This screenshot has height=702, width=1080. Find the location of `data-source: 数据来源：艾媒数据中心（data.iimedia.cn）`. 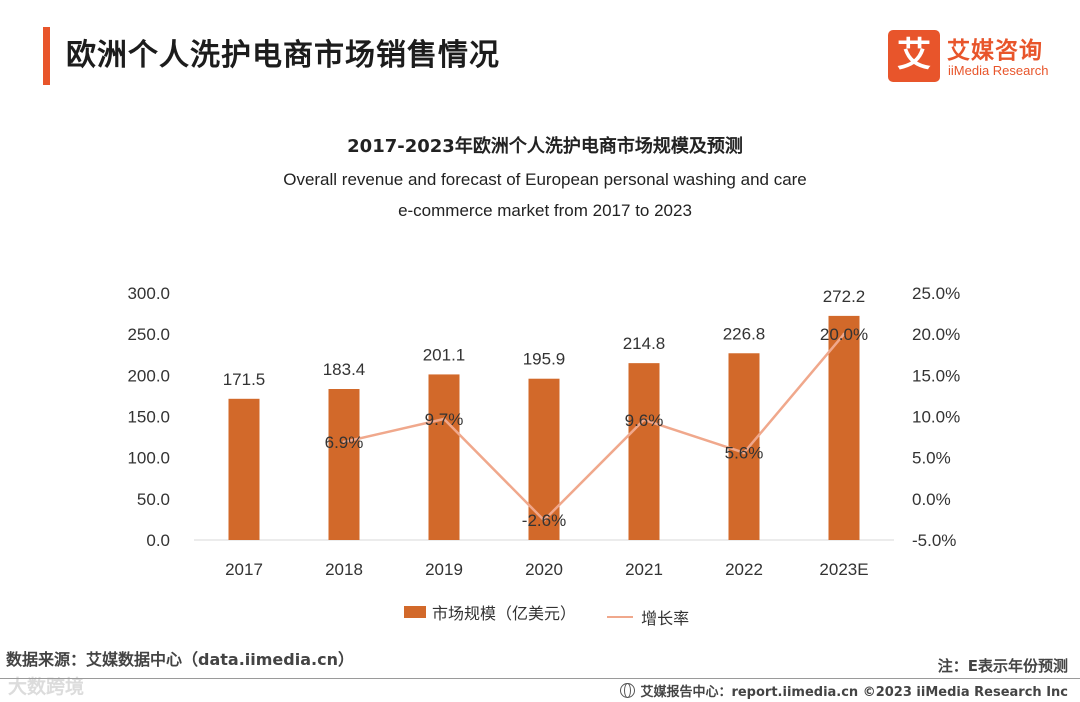

data-source: 数据来源：艾媒数据中心（data.iimedia.cn） is located at coordinates (180, 659).